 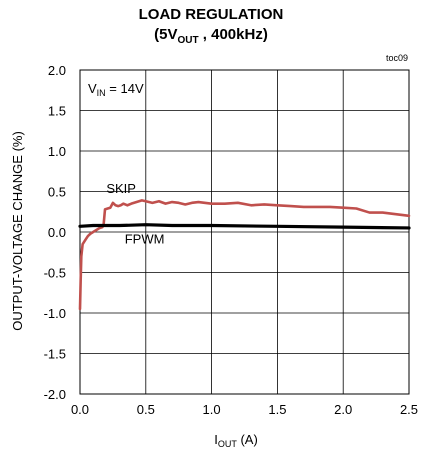 I want to click on y-ticks: 2.0 1.5 1.0 0.5 0.0 -0.5 -1.0 -1.5 -2.0, so click(x=55, y=232).